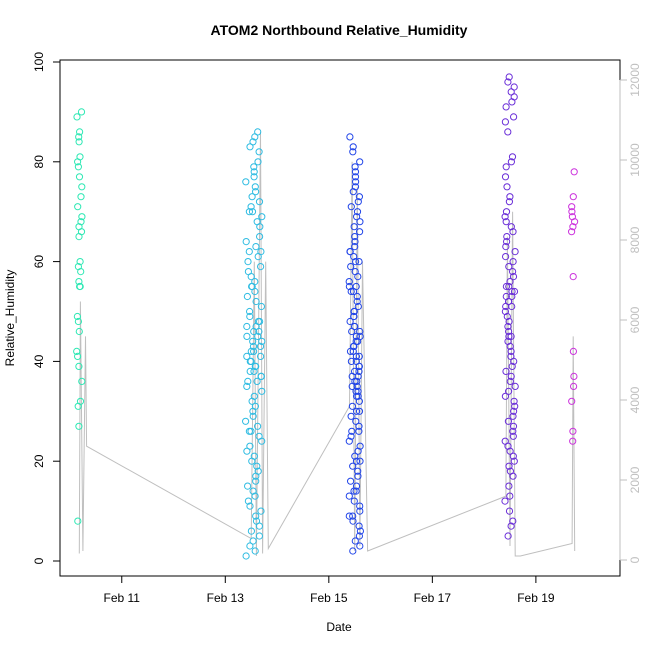 The image size is (650, 650). What do you see at coordinates (635, 319) in the screenshot?
I see `y2-tick-label: 6000` at bounding box center [635, 319].